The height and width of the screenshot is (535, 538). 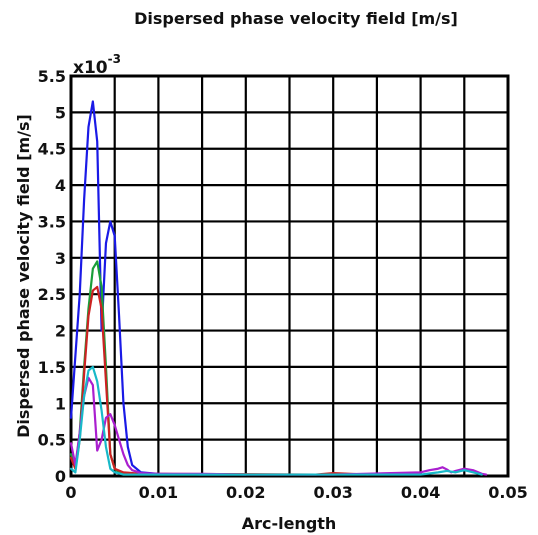 What do you see at coordinates (52, 76) in the screenshot?
I see `y-tick-label: 5.5` at bounding box center [52, 76].